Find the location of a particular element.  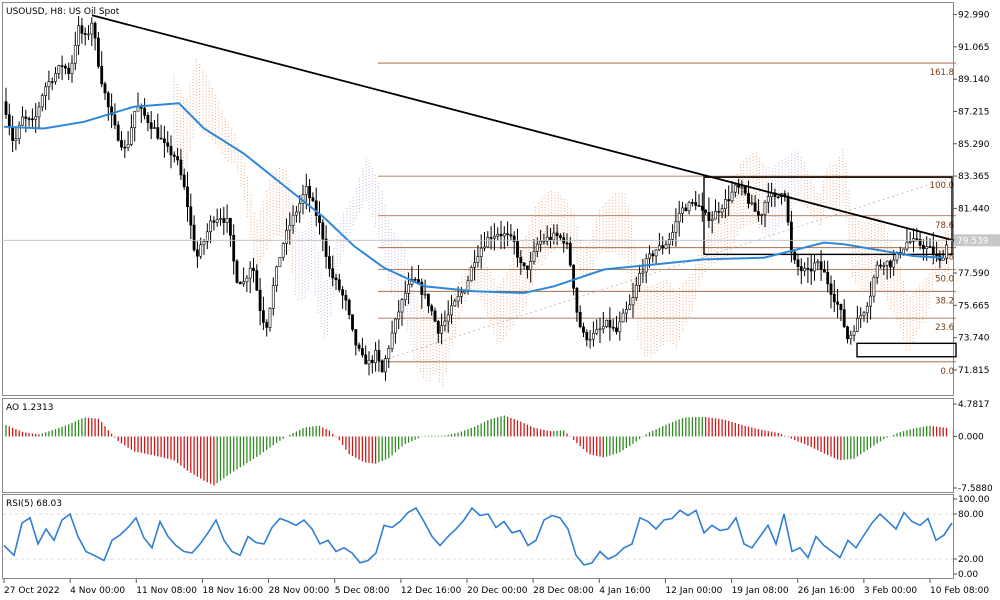

rsi-polyline is located at coordinates (478, 536).